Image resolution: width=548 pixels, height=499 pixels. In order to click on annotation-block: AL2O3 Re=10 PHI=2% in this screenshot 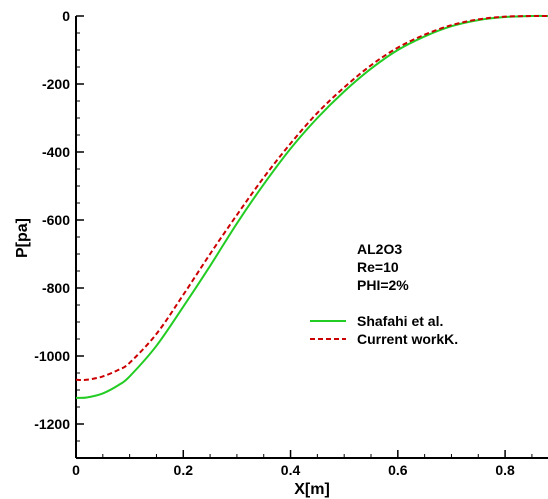, I will do `click(383, 267)`.